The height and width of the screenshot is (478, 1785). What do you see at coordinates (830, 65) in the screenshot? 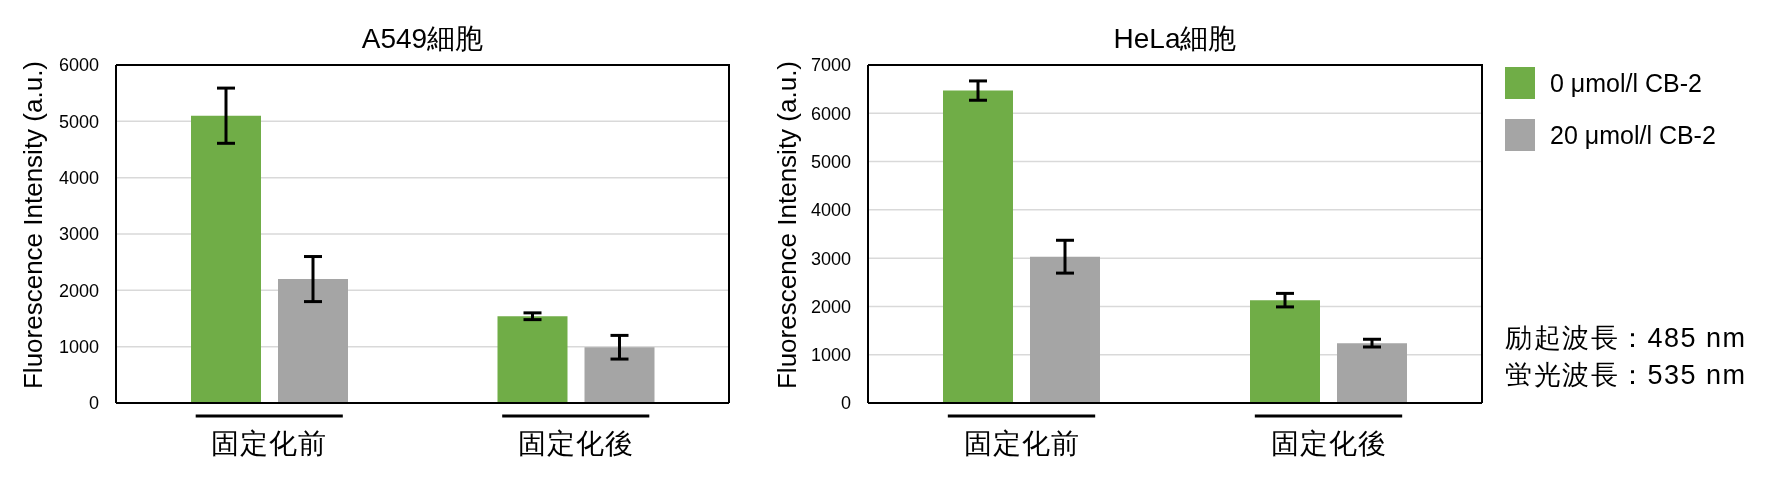
I see `y-tick-label: 7000` at bounding box center [830, 65].